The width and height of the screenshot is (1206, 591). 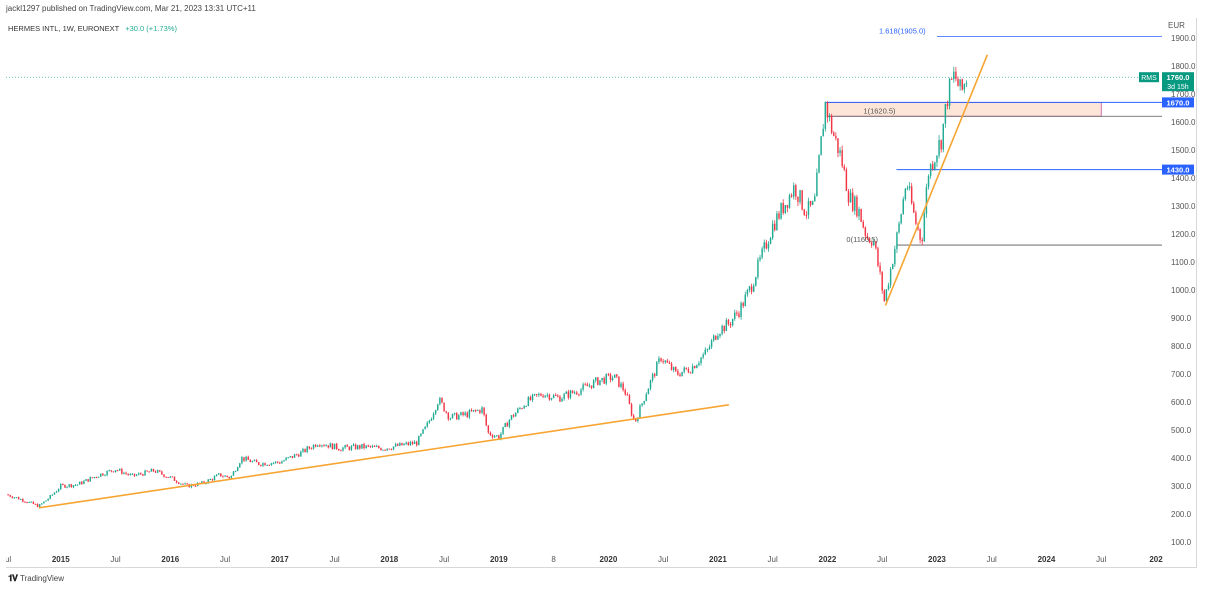 What do you see at coordinates (1178, 102) in the screenshot?
I see `level-price-text: 1670.0` at bounding box center [1178, 102].